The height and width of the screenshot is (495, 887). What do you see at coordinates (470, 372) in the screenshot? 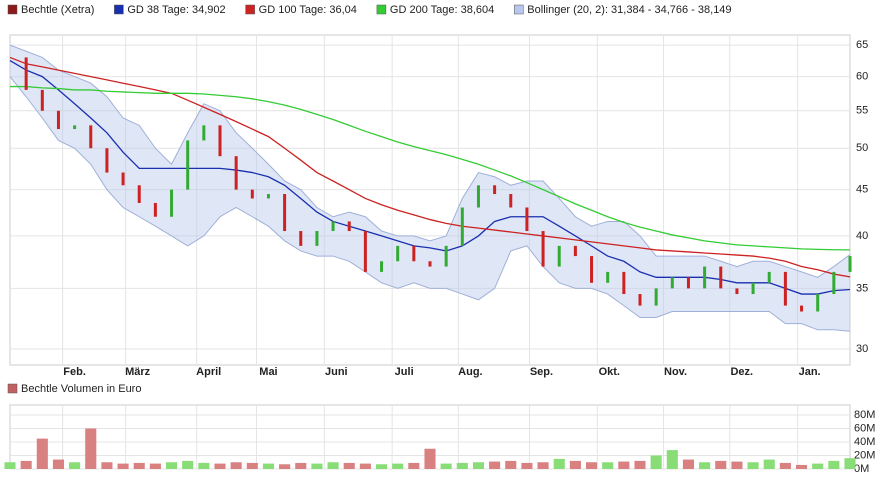
I see `x-tick-label: Aug.` at bounding box center [470, 372].